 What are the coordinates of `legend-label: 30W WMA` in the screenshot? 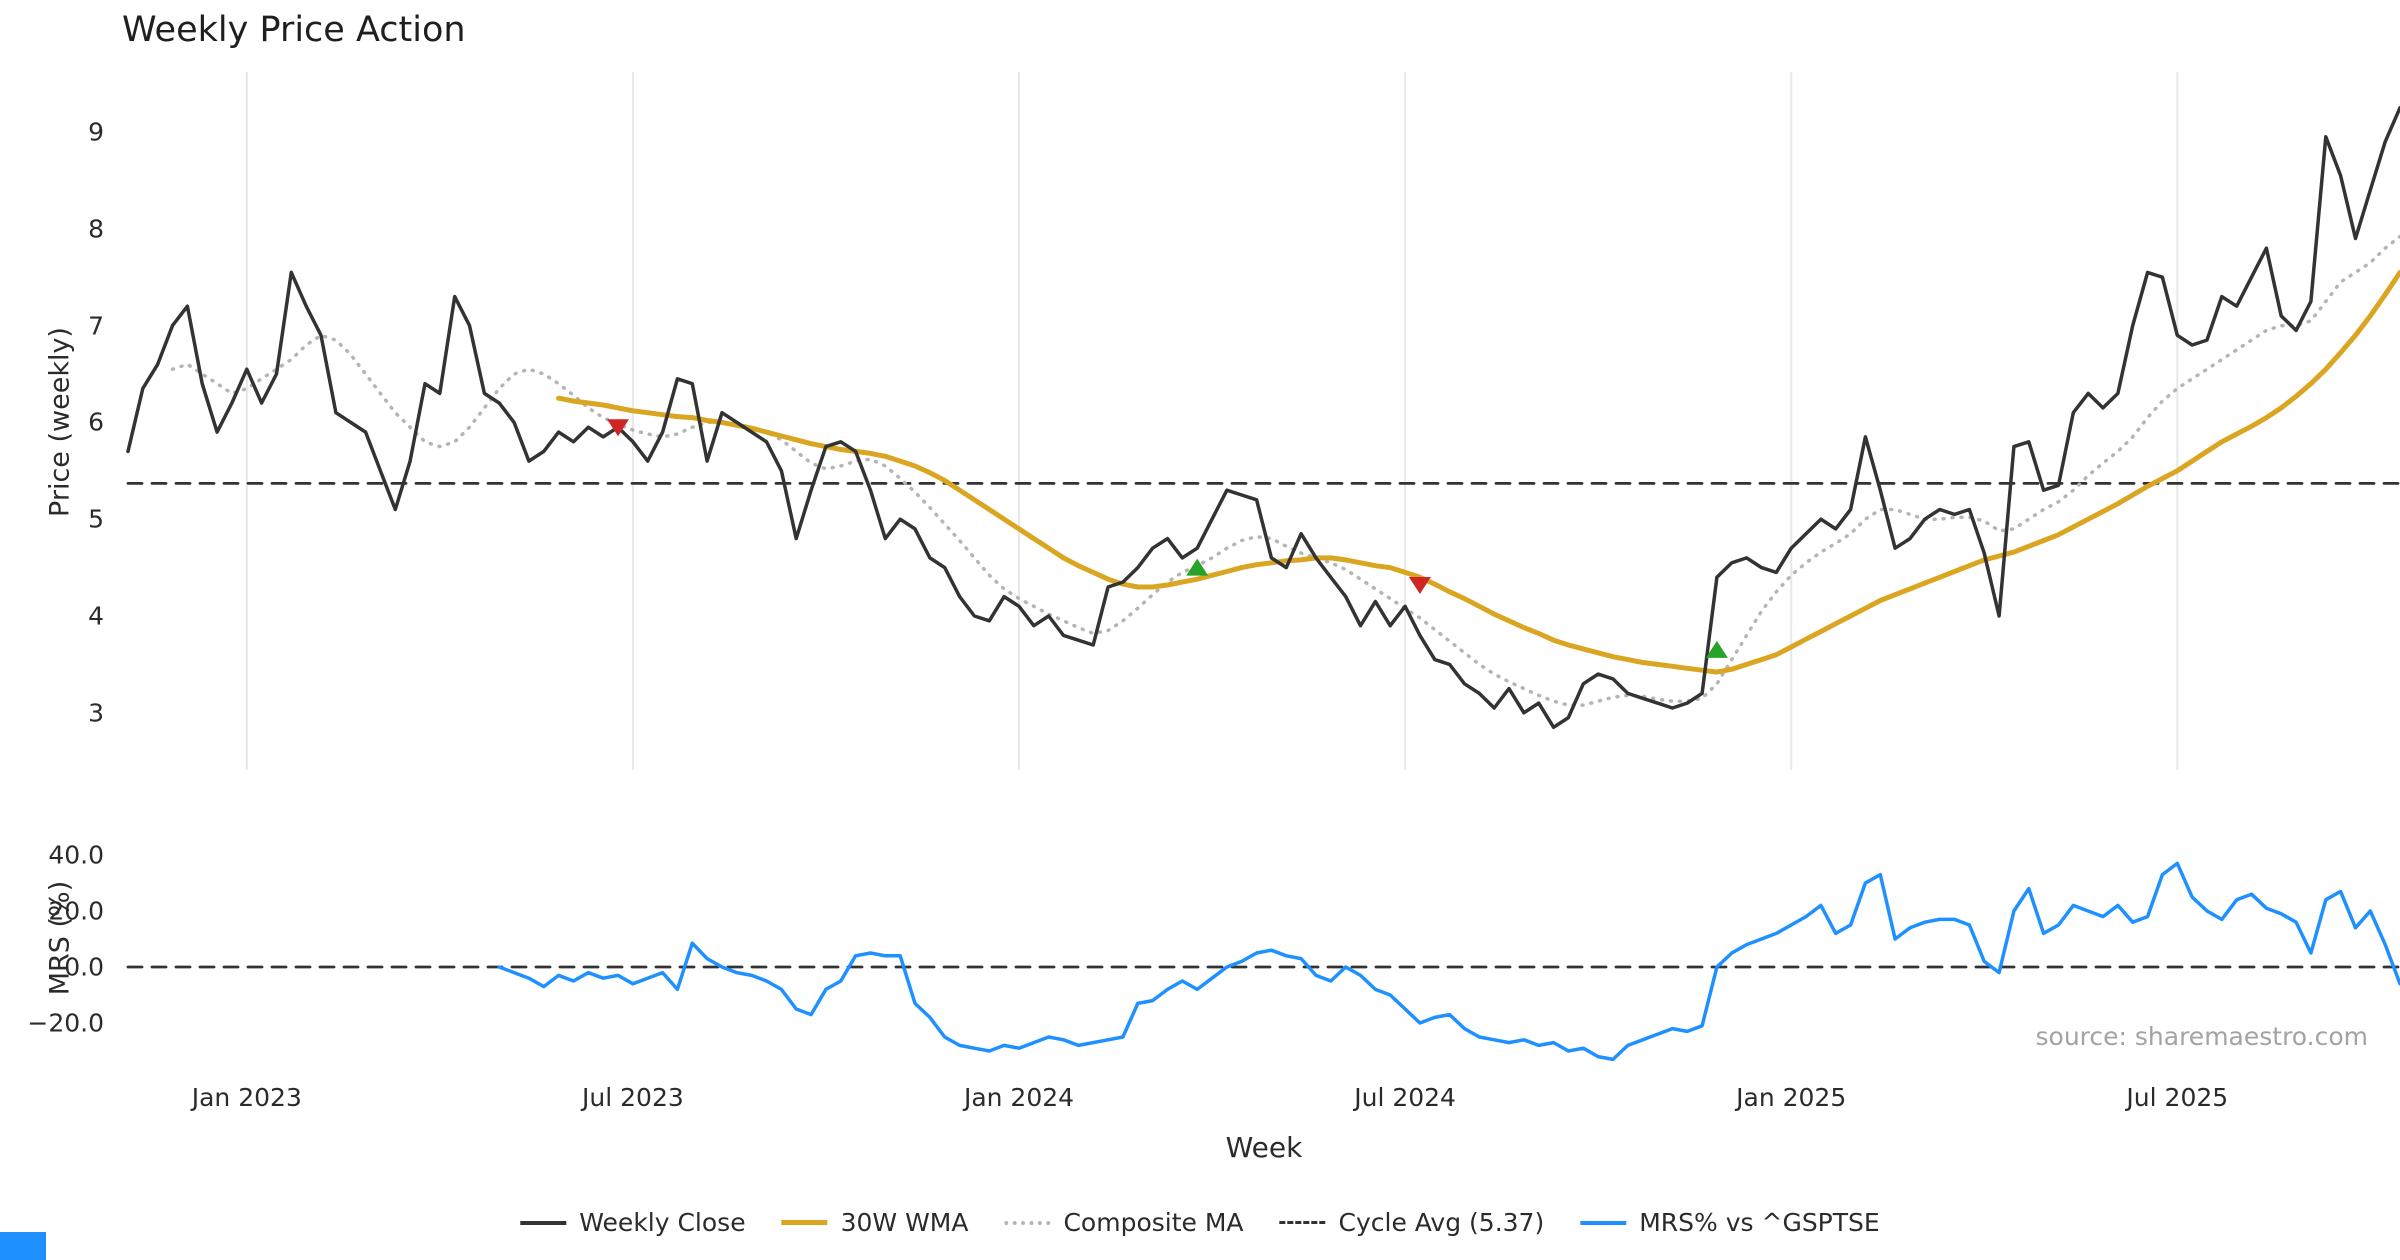 It's located at (904, 1222).